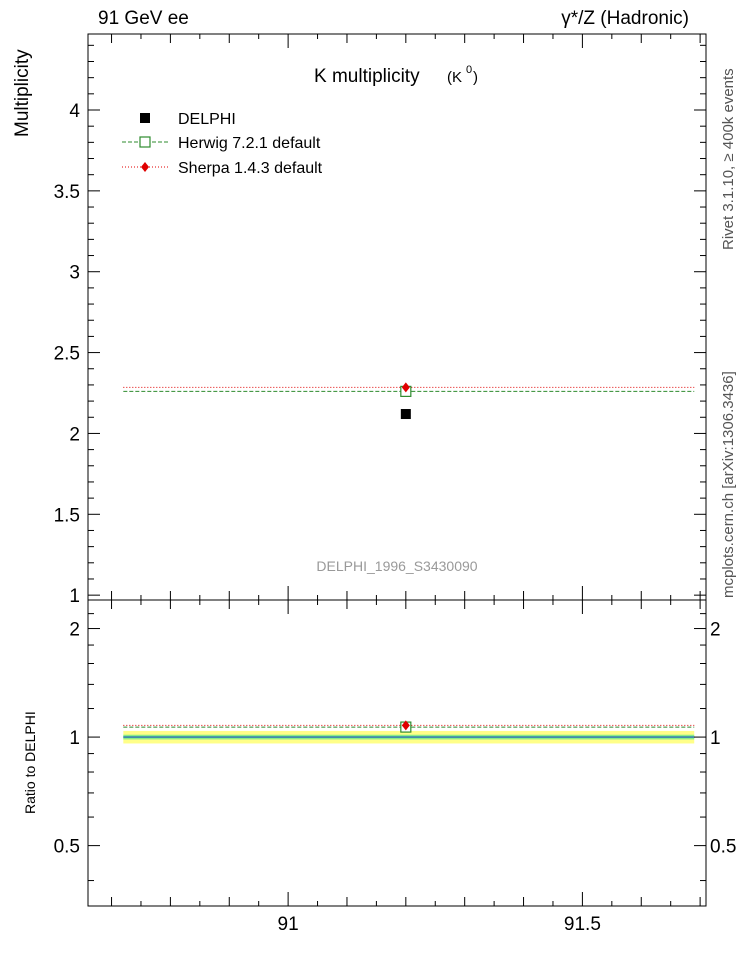 The height and width of the screenshot is (972, 746). I want to click on chart-title-paren: ), so click(475, 77).